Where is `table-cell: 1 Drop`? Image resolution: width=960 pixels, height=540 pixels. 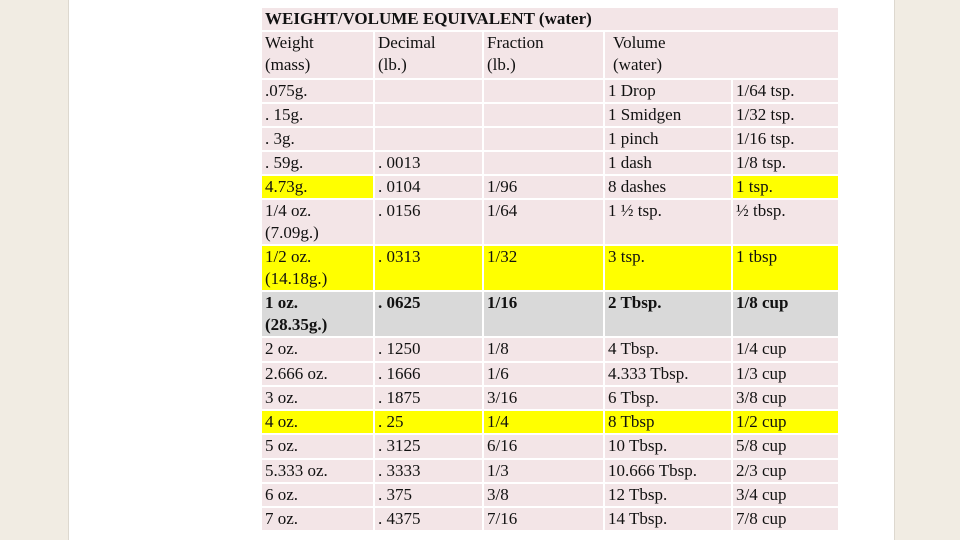
table-cell: 1 Drop is located at coordinates (668, 91).